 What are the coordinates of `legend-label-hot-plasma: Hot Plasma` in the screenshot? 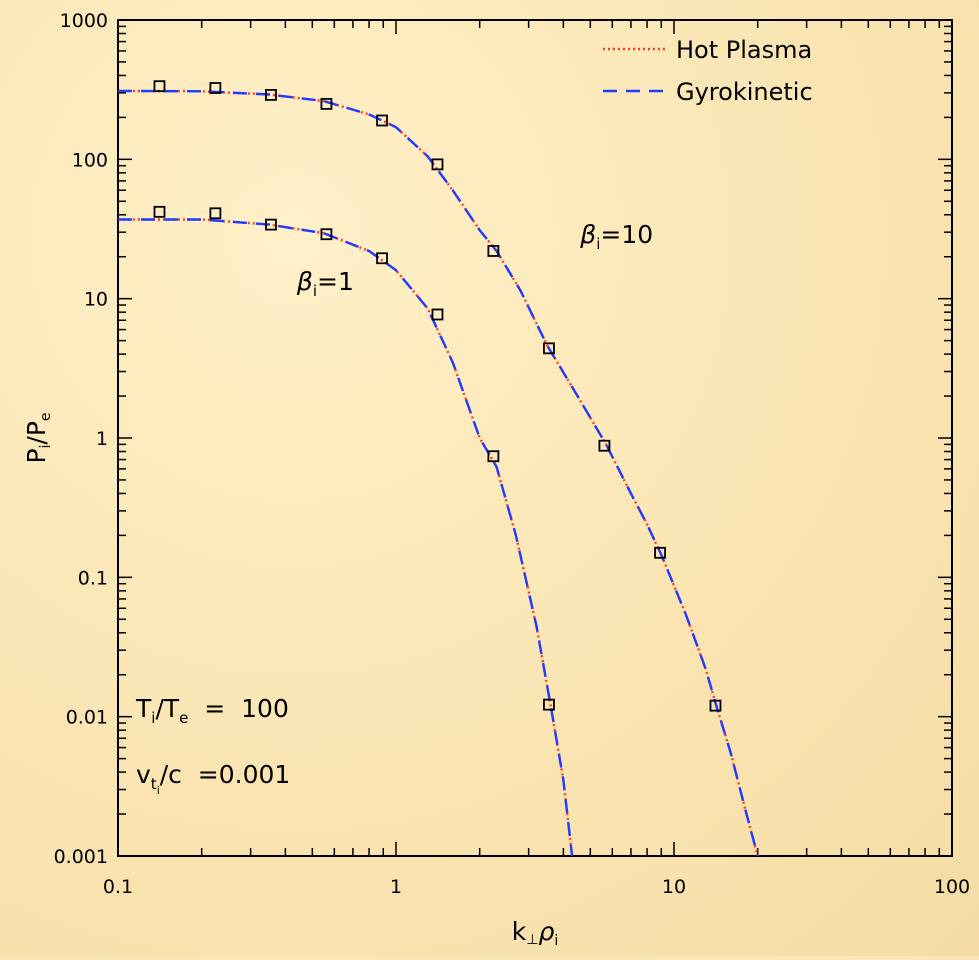 It's located at (744, 50).